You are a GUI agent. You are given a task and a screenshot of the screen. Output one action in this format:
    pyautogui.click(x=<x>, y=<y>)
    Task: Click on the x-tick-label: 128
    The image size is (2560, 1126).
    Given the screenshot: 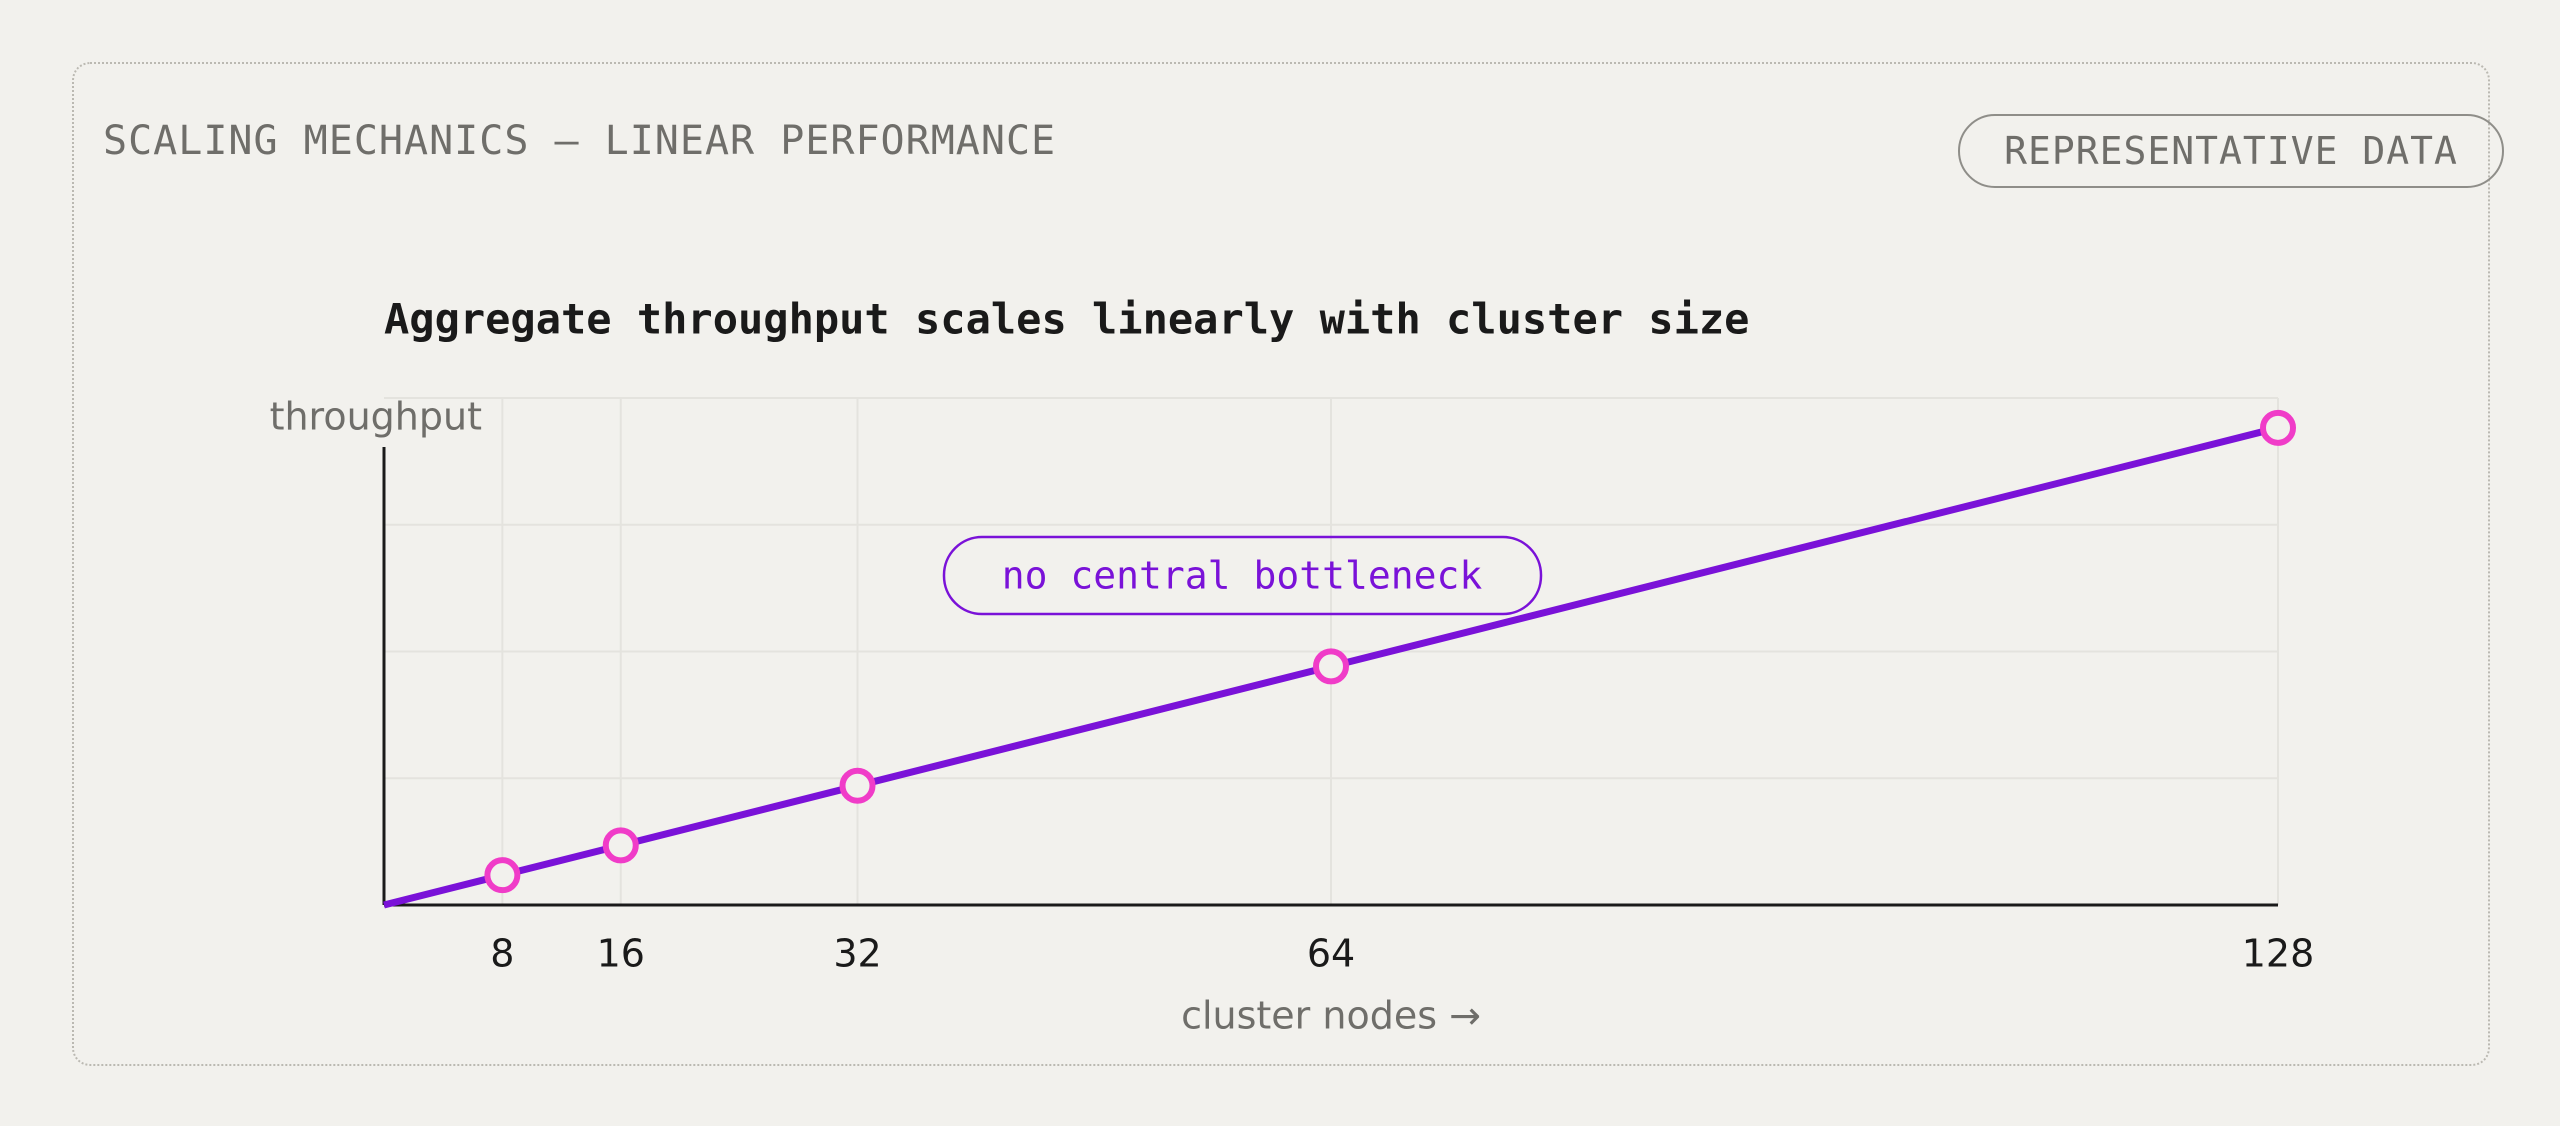 What is the action you would take?
    pyautogui.click(x=2278, y=954)
    